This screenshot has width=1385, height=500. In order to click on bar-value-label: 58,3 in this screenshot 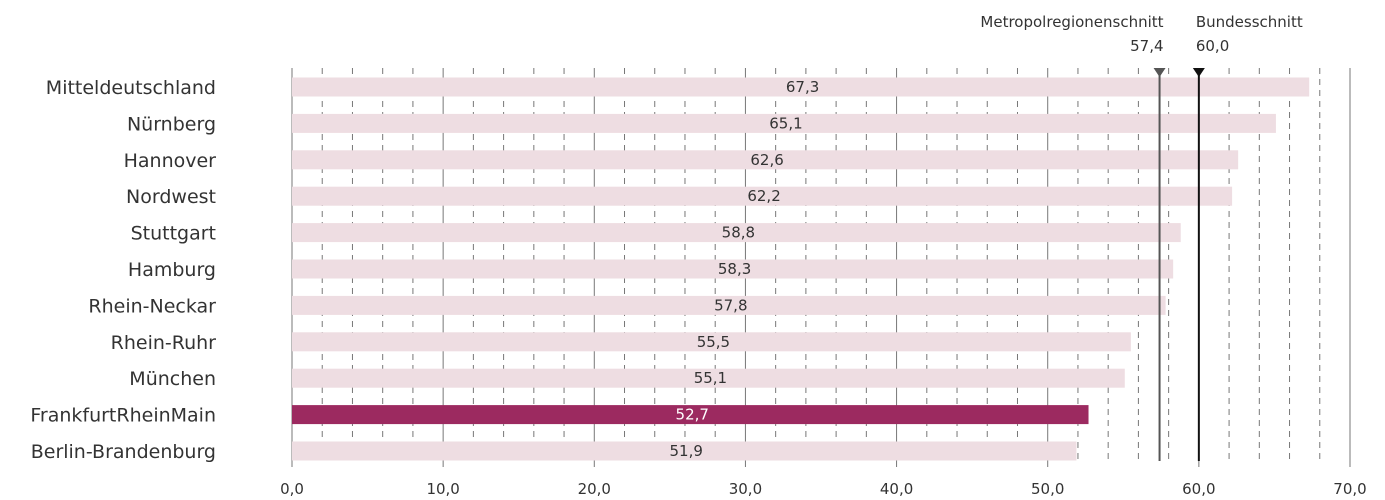, I will do `click(734, 269)`.